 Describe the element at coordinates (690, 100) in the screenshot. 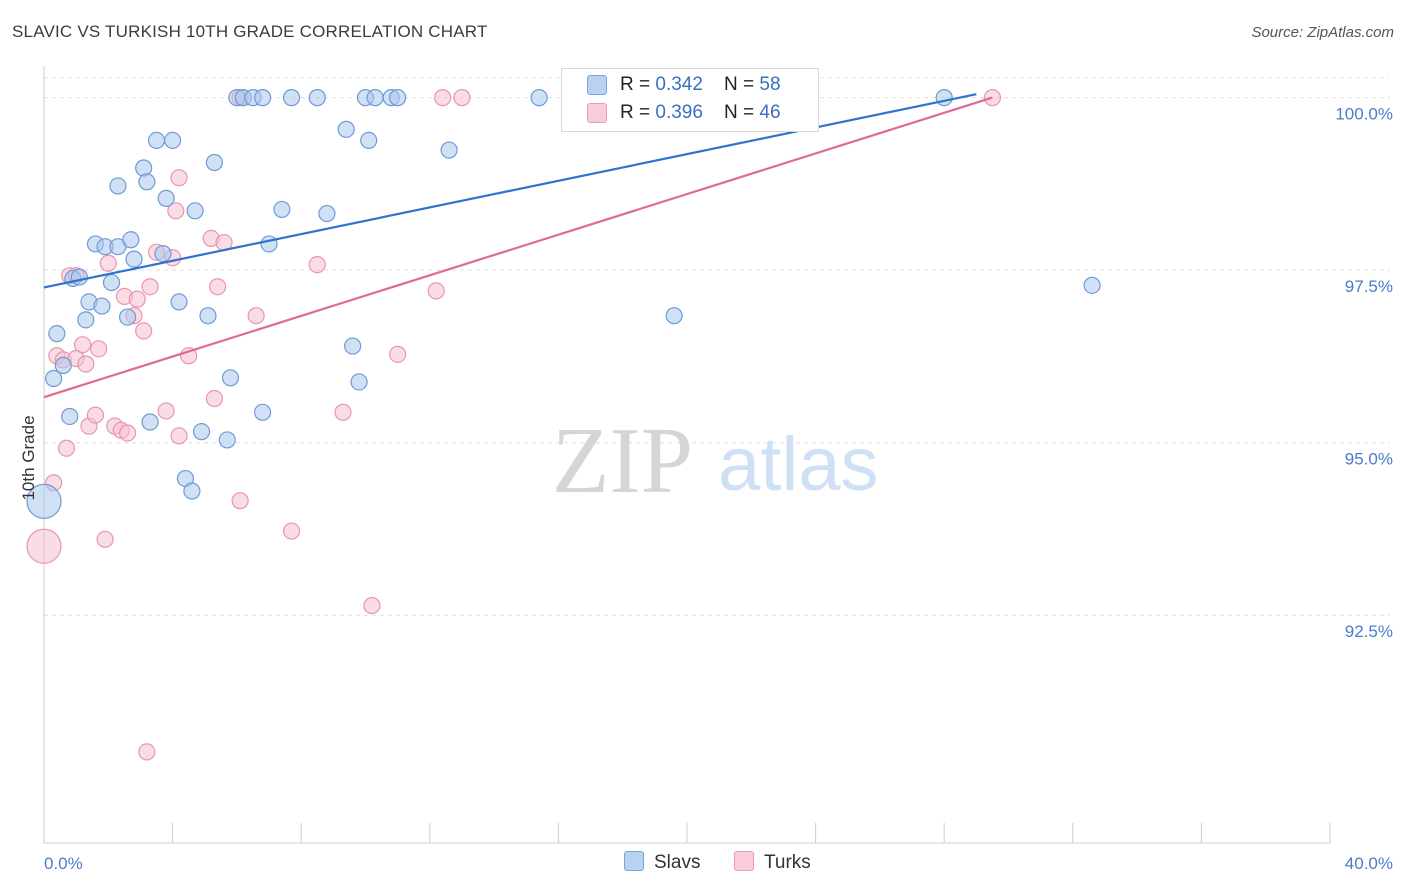

I see `legend: R = 0.342 N = 58 R = 0.396 N = 46` at that location.